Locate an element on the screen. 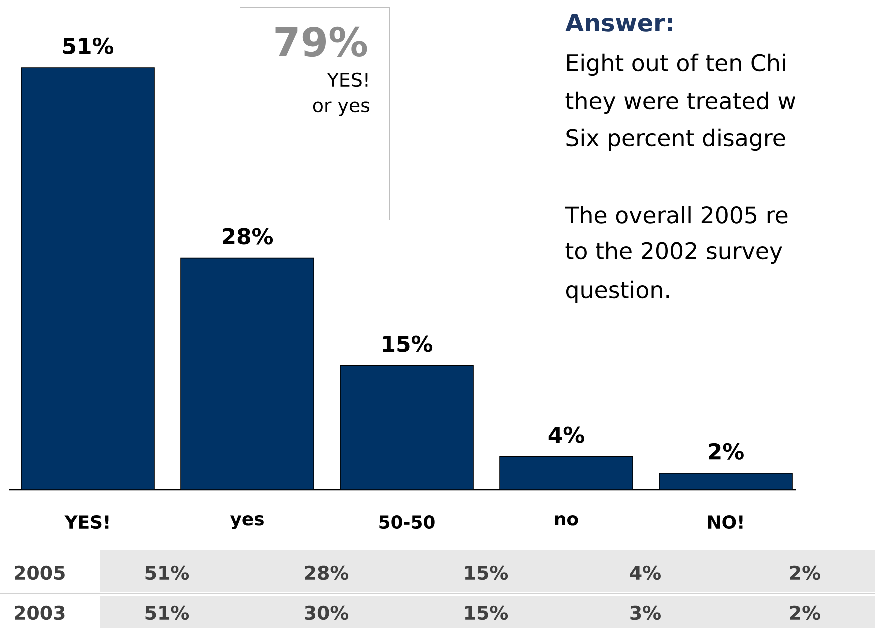  text: 28% is located at coordinates (327, 573).